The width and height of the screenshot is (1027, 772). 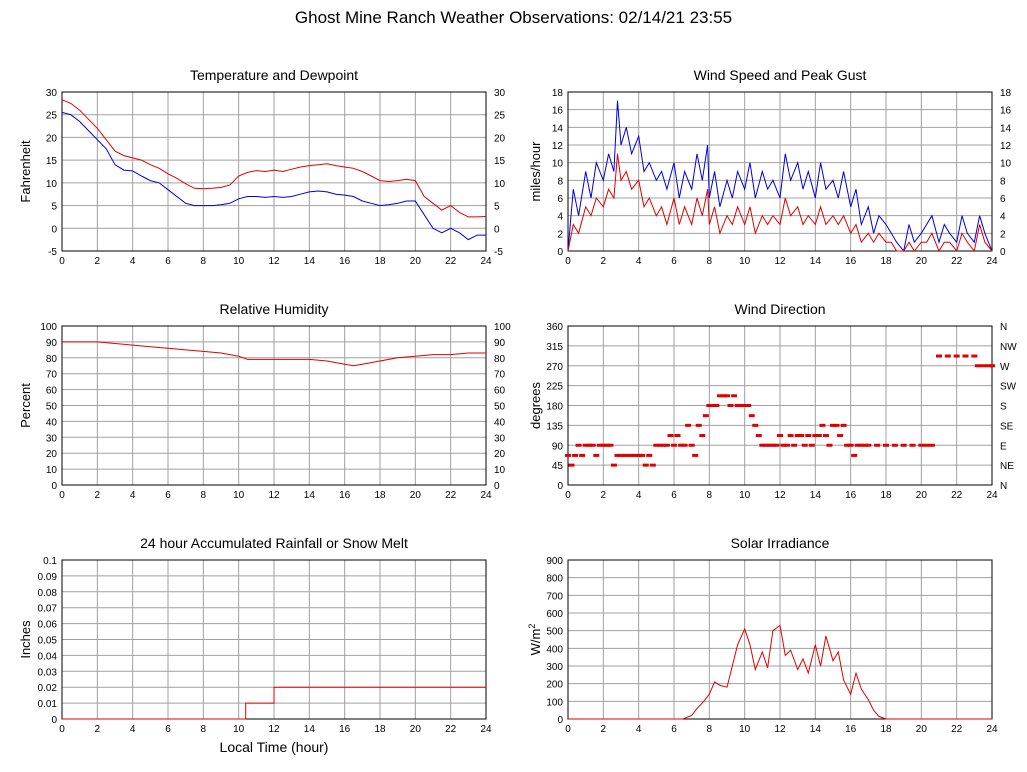 What do you see at coordinates (52, 391) in the screenshot?
I see `y-tick-label: 60` at bounding box center [52, 391].